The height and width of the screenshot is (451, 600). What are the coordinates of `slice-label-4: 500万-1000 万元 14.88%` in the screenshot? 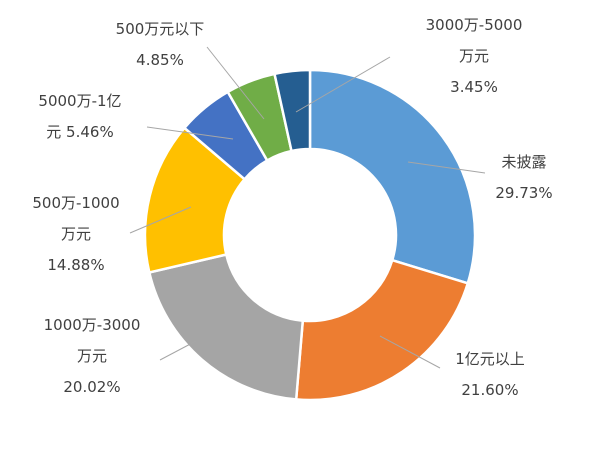 It's located at (75, 234).